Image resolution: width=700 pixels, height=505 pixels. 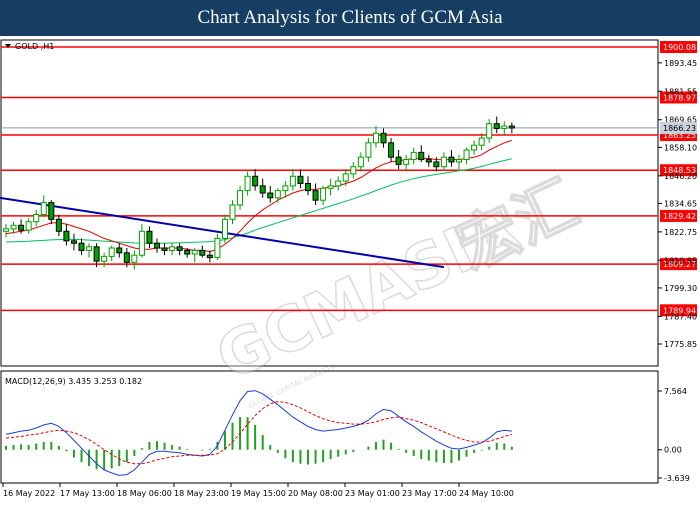 What do you see at coordinates (486, 493) in the screenshot?
I see `time-tick-label: 24 May 10:00` at bounding box center [486, 493].